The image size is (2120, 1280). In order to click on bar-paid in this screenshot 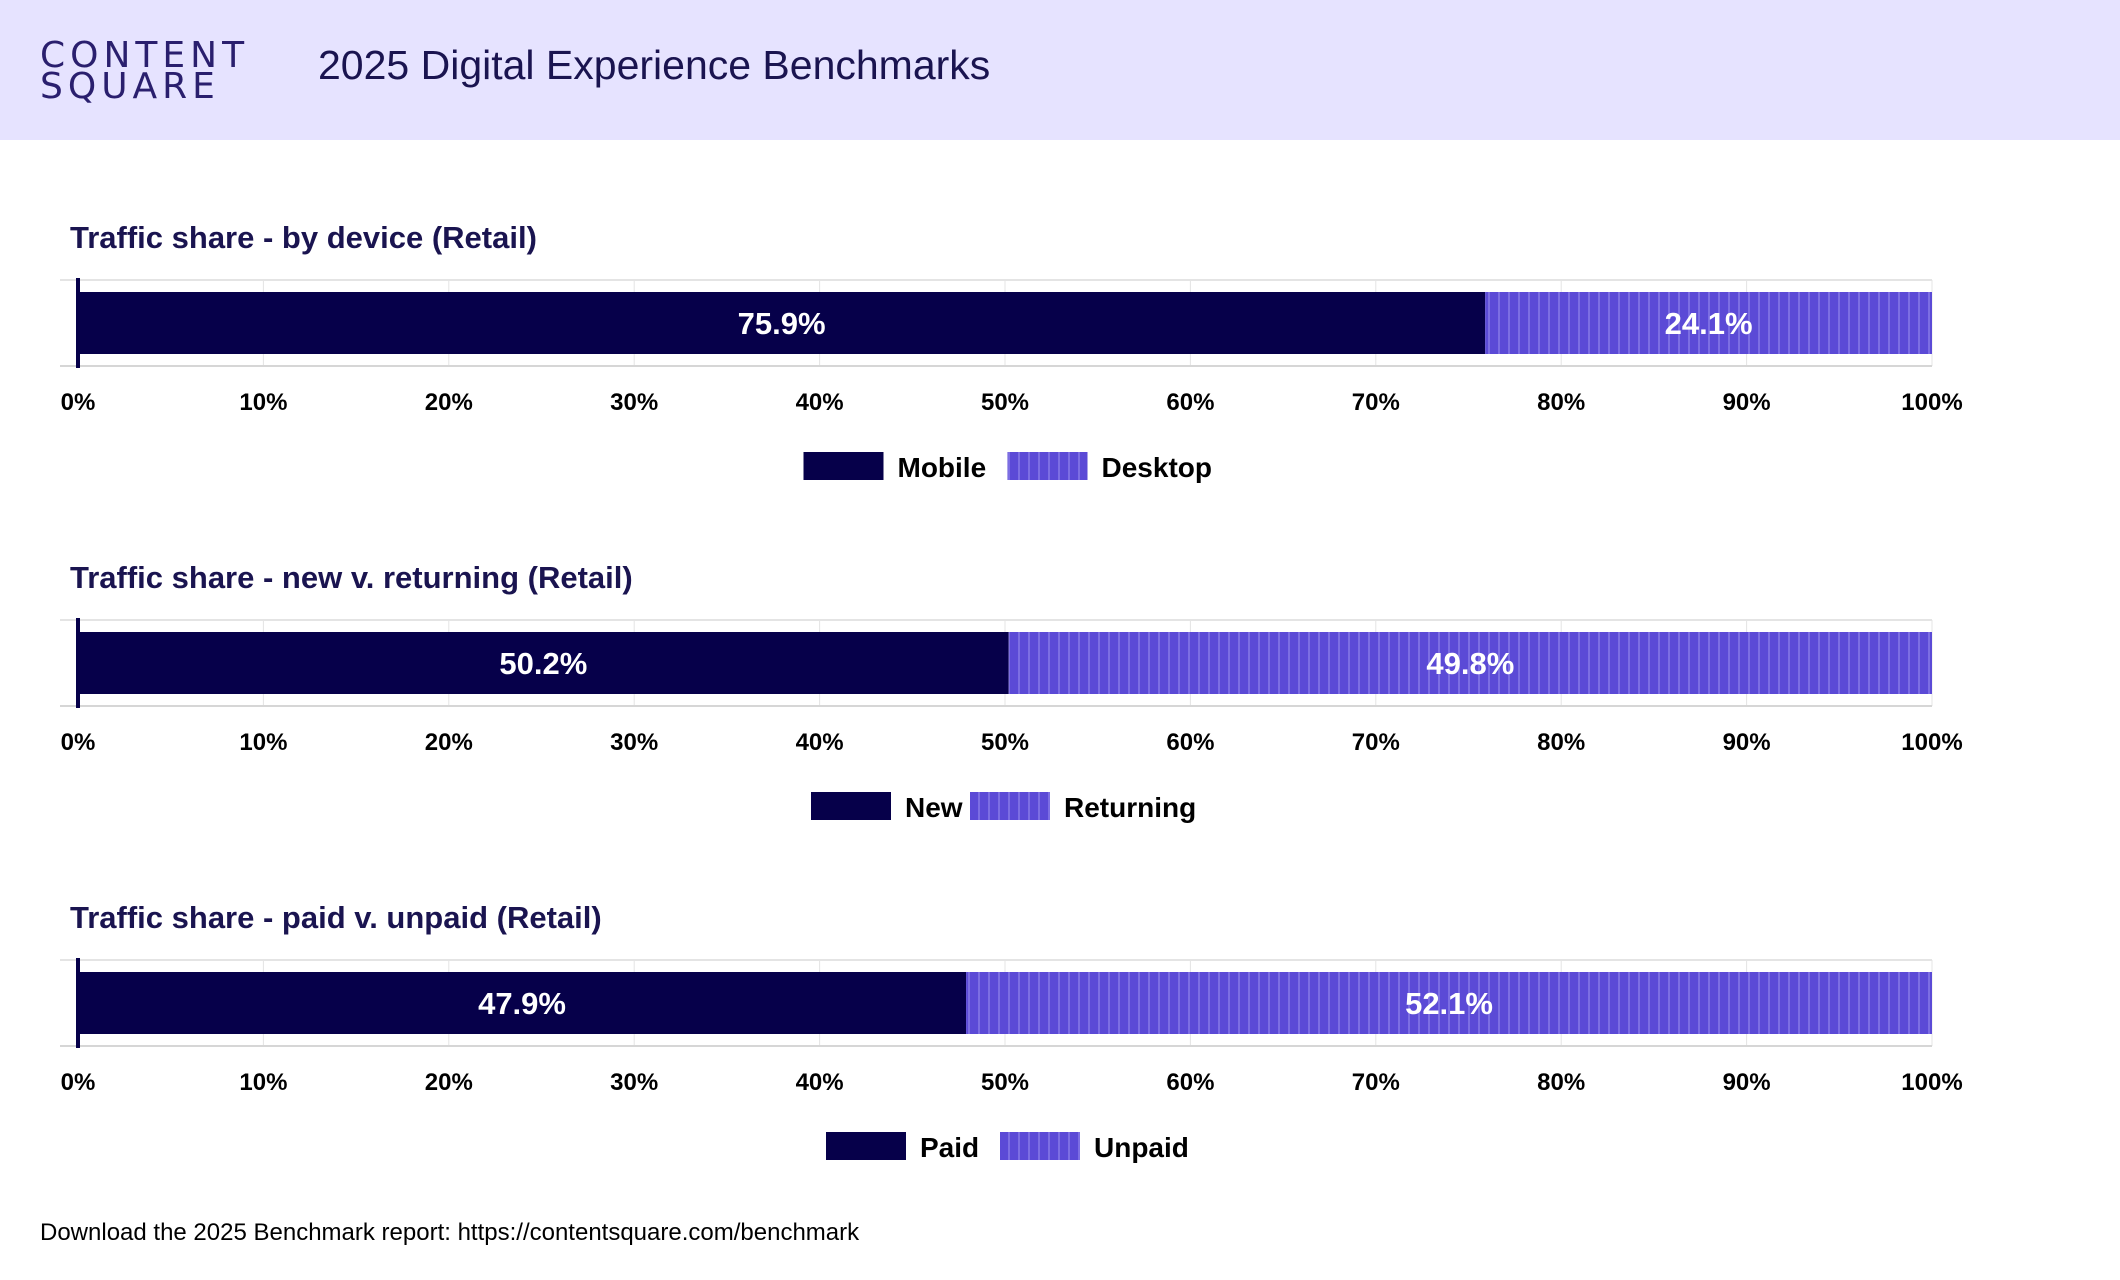, I will do `click(522, 1003)`.